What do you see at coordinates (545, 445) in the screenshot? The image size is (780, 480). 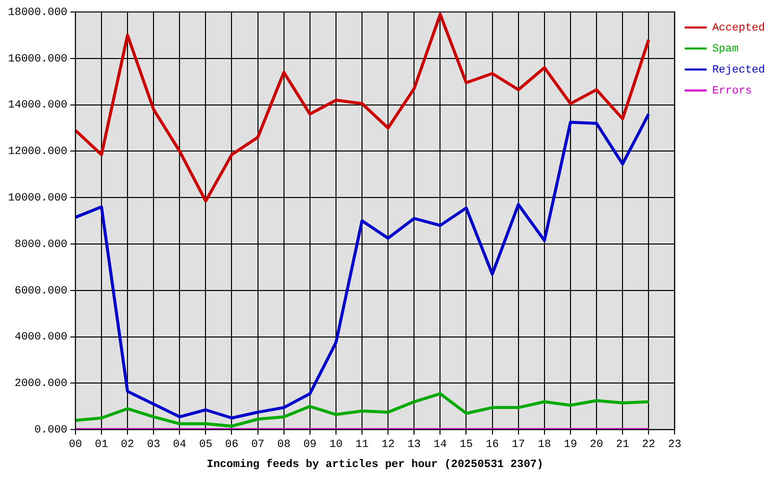 I see `x-tick-label: 18` at bounding box center [545, 445].